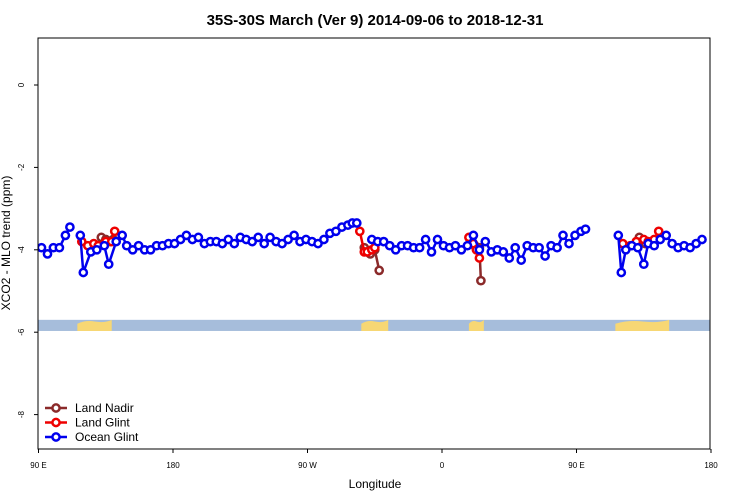 The image size is (750, 500). What do you see at coordinates (307, 465) in the screenshot?
I see `x-tick-label: 90 W` at bounding box center [307, 465].